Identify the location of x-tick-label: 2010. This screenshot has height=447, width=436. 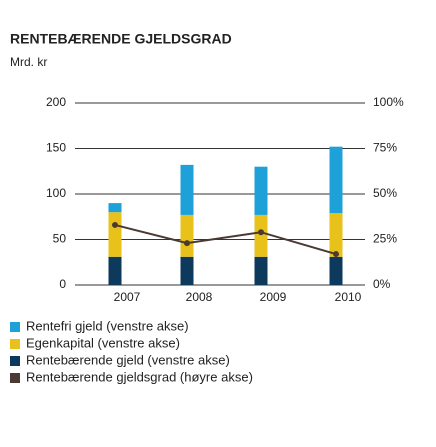
(348, 297).